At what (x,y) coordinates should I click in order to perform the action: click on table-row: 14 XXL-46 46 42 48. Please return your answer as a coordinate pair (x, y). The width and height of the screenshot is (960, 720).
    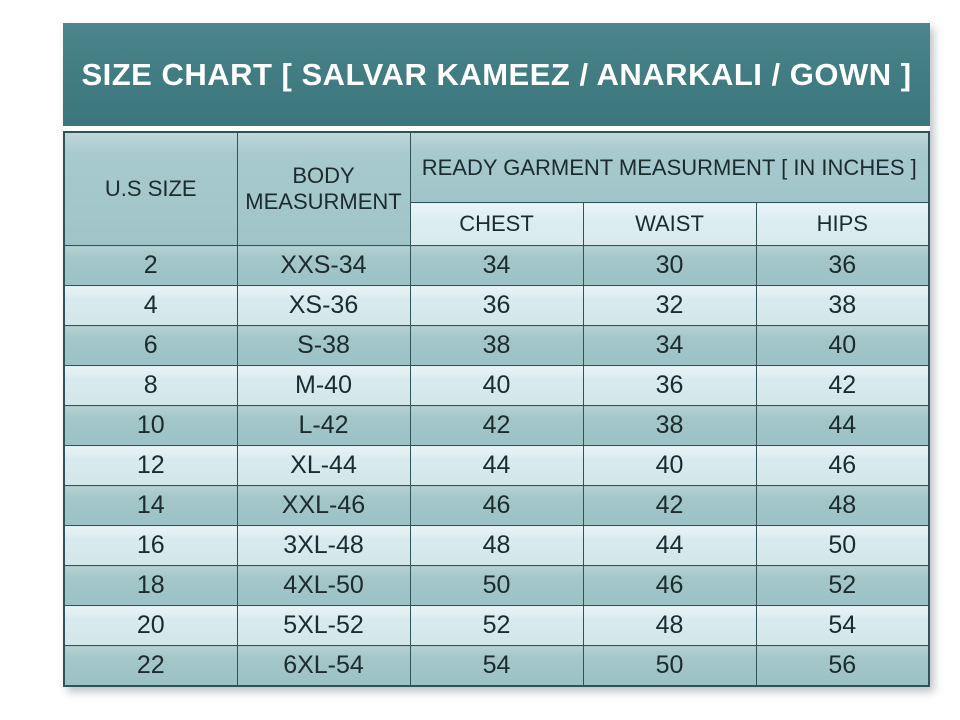
    Looking at the image, I should click on (496, 505).